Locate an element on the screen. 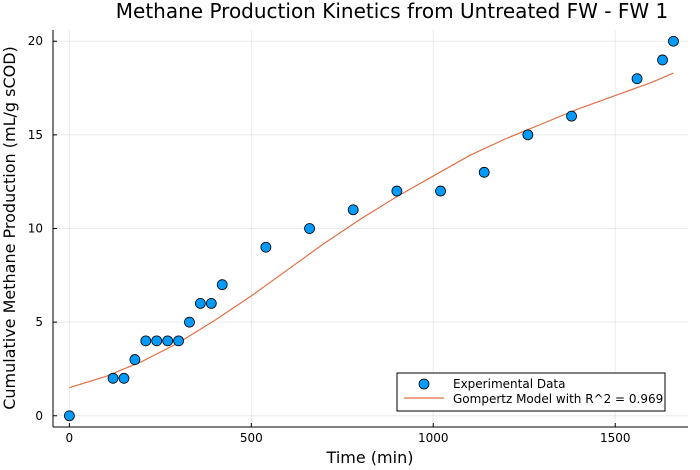 This screenshot has height=470, width=700. x-tick-label: 1500 is located at coordinates (615, 438).